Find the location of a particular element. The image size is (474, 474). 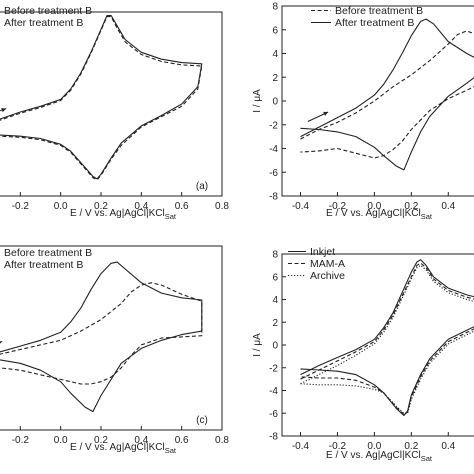

legend-entry: Archive is located at coordinates (327, 276).